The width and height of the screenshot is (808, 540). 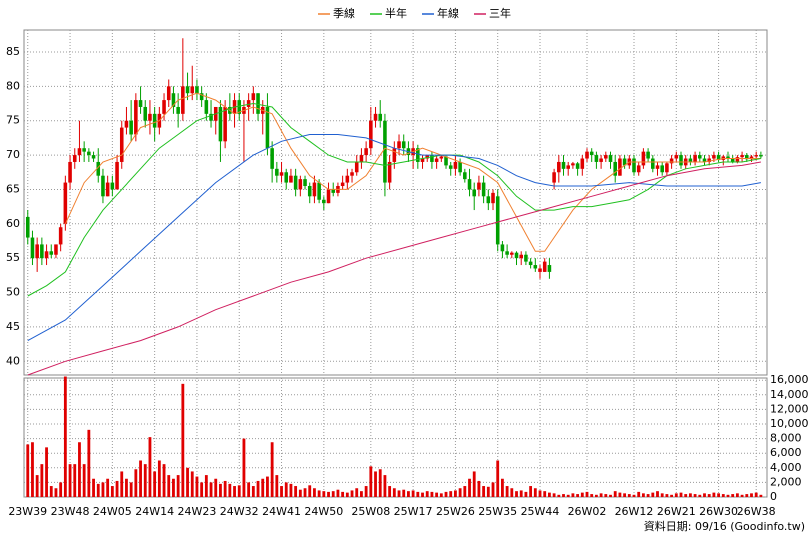 What do you see at coordinates (789, 408) in the screenshot?
I see `volume-tick-label: 12,000` at bounding box center [789, 408].